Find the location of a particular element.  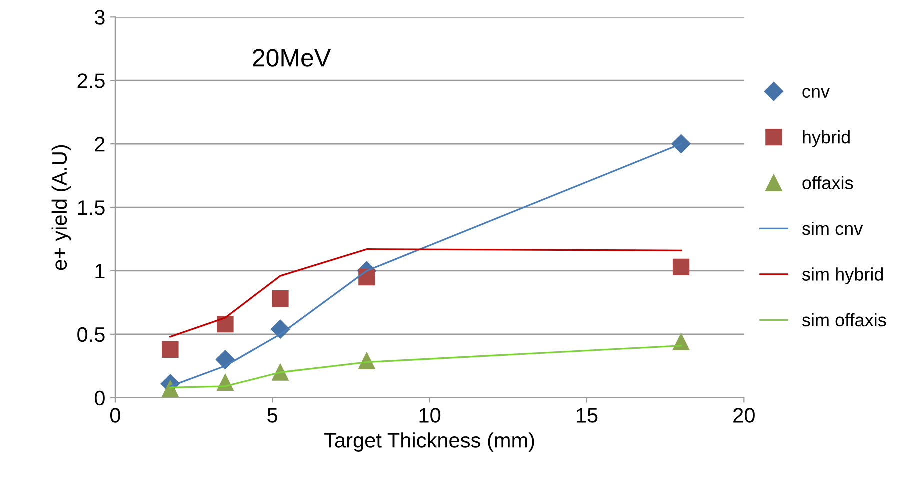

x-tick-label: 5 is located at coordinates (273, 415).